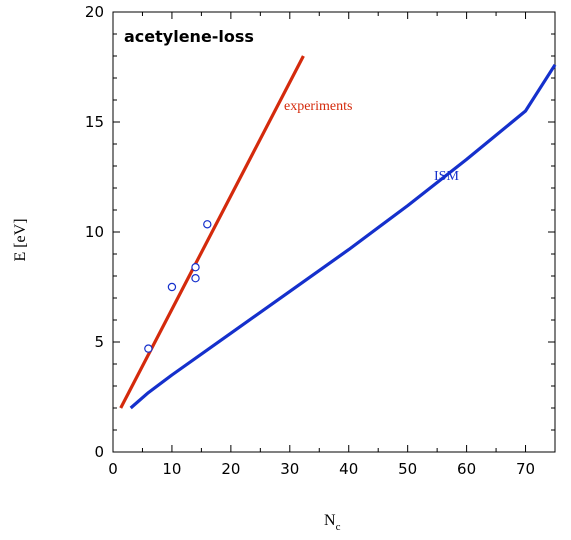 The image size is (571, 540). I want to click on x-axis-title-subscript: c, so click(338, 527).